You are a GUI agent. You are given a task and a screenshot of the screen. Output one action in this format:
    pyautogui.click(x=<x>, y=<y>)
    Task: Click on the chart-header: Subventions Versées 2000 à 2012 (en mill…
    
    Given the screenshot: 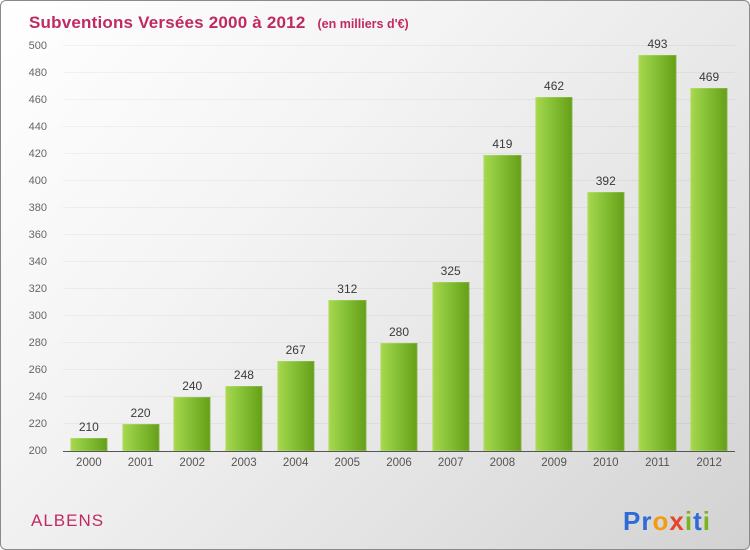 What is the action you would take?
    pyautogui.click(x=219, y=23)
    